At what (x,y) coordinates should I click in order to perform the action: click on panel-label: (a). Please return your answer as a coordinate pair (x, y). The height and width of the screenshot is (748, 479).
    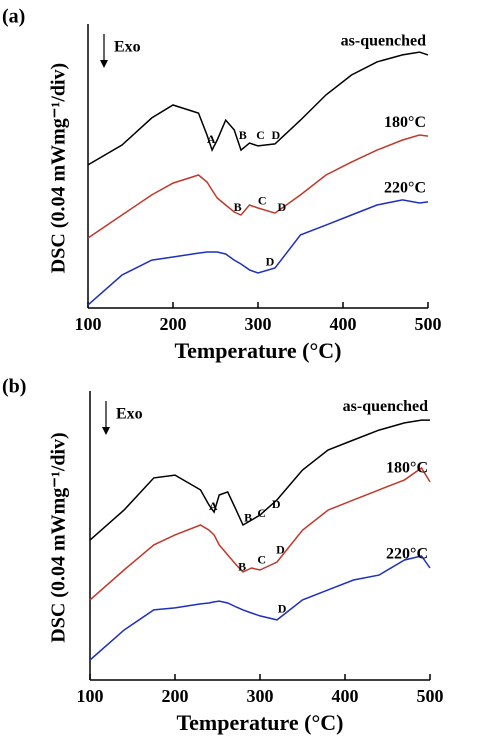
    Looking at the image, I should click on (13, 17).